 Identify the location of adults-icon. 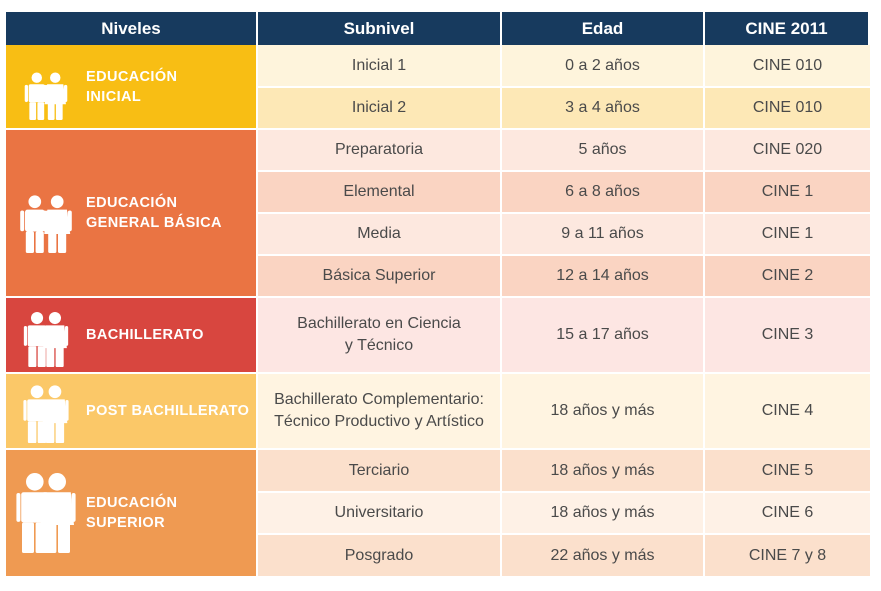
(46, 513).